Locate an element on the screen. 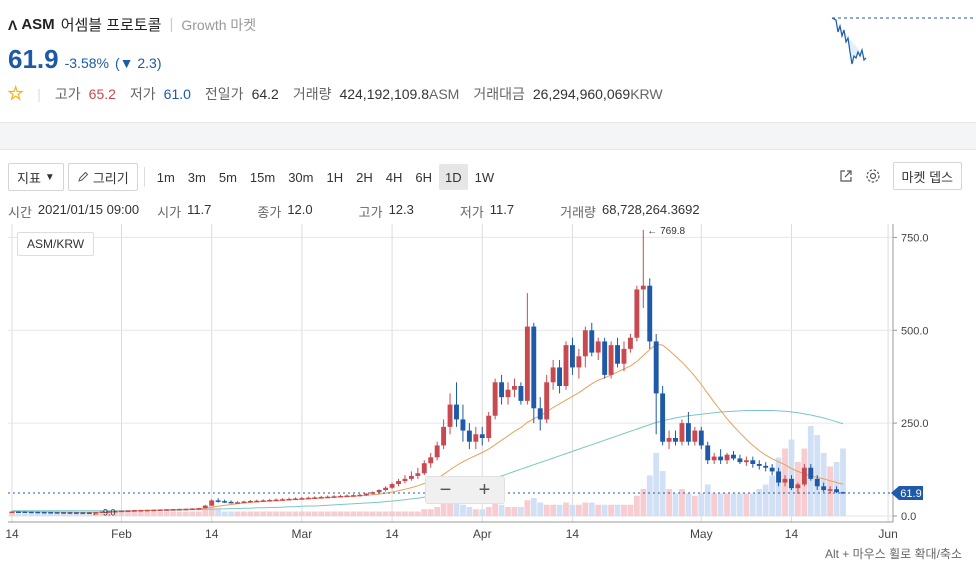 The height and width of the screenshot is (568, 976). ticker-symbol: ASM is located at coordinates (38, 24).